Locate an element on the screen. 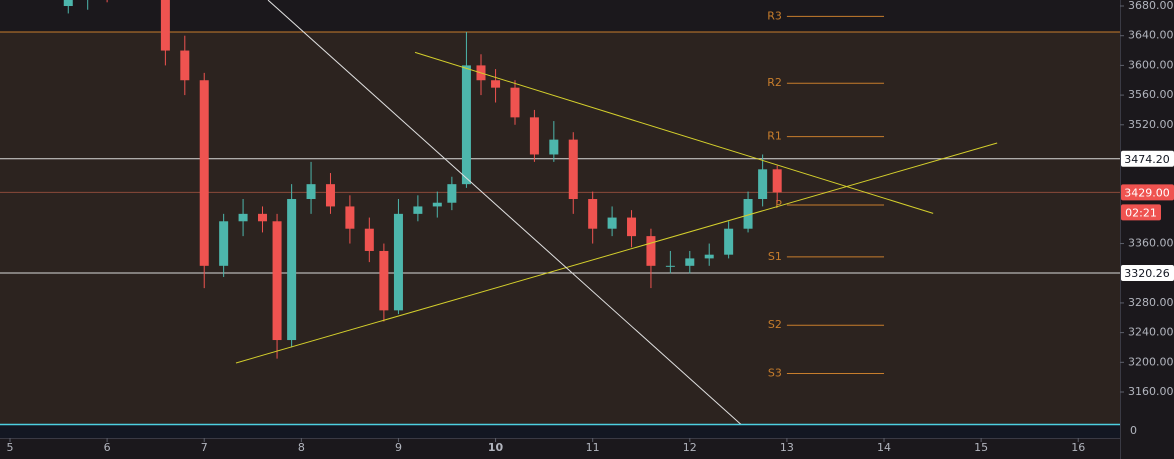 This screenshot has width=1174, height=459. y-tick-label: 3520.00 is located at coordinates (1151, 124).